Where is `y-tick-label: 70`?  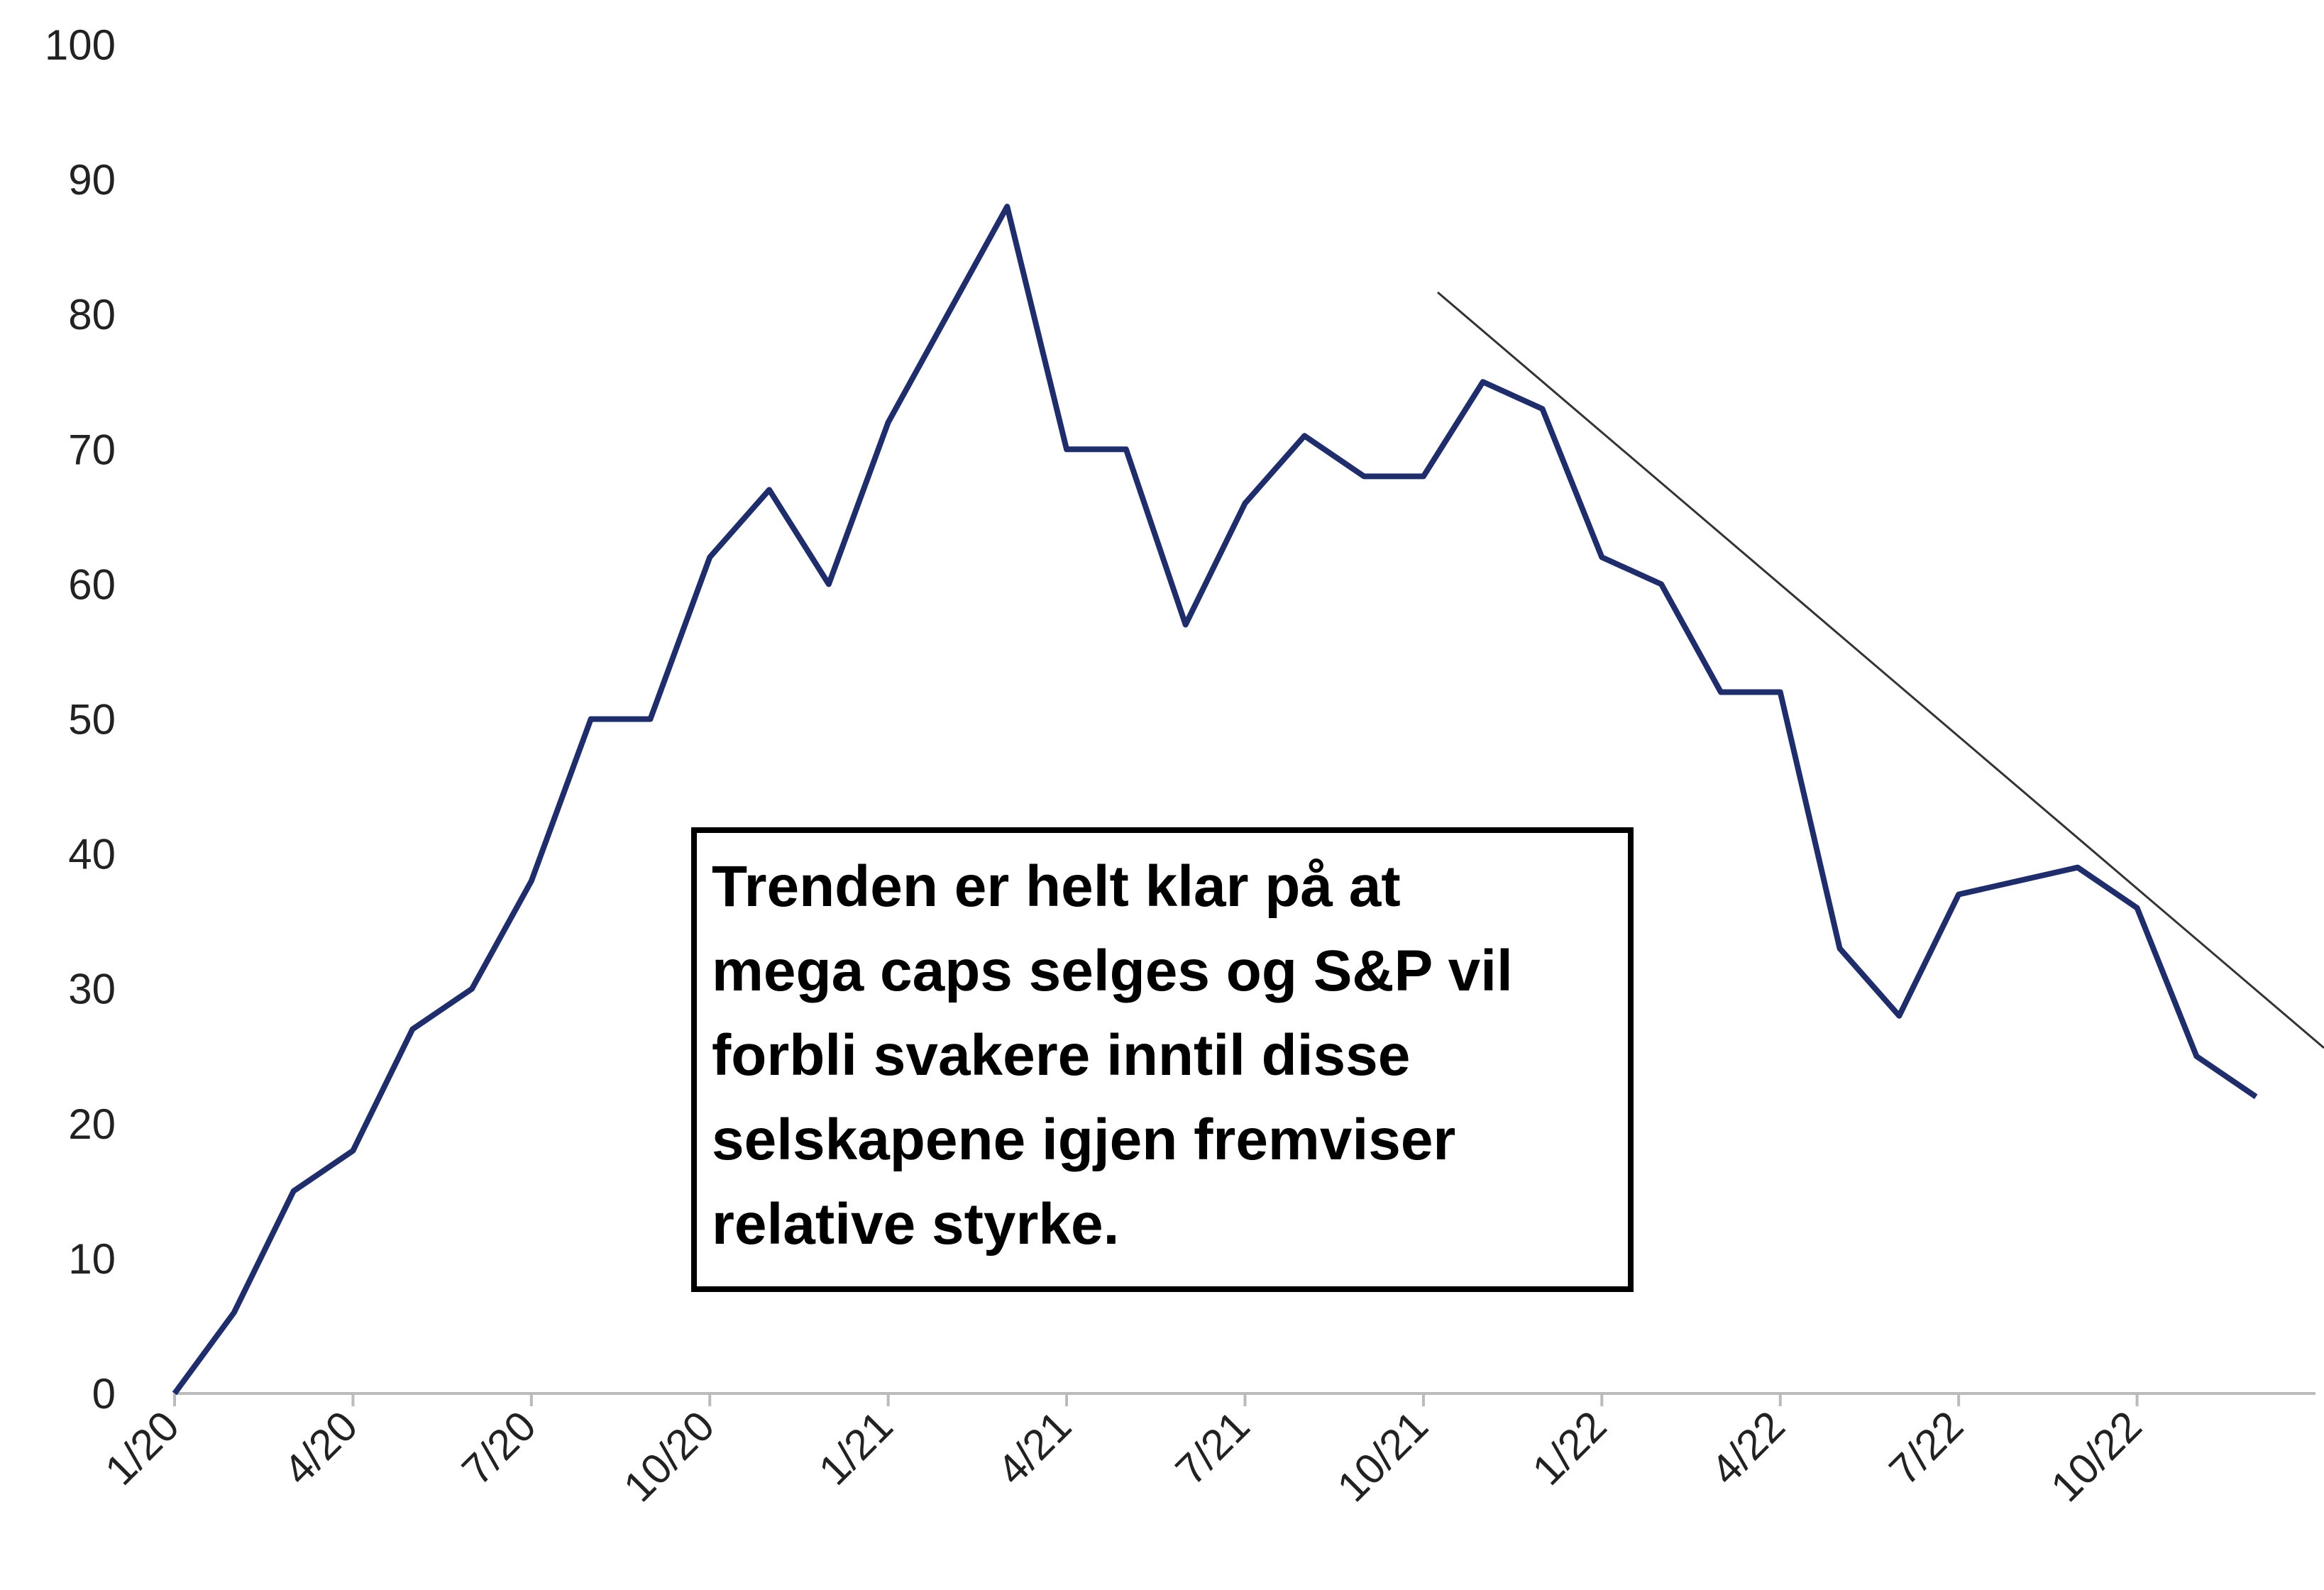
y-tick-label: 70 is located at coordinates (92, 450).